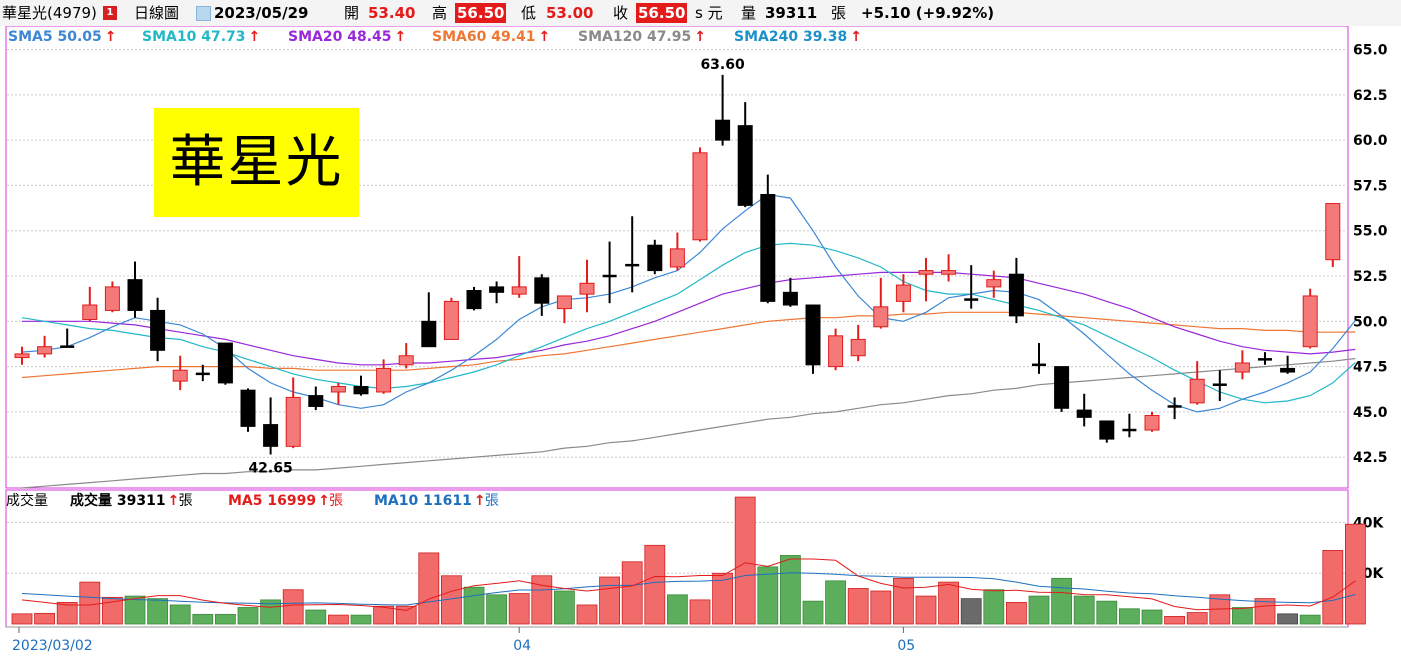  I want to click on quote-date: 2023/05/29, so click(261, 13).